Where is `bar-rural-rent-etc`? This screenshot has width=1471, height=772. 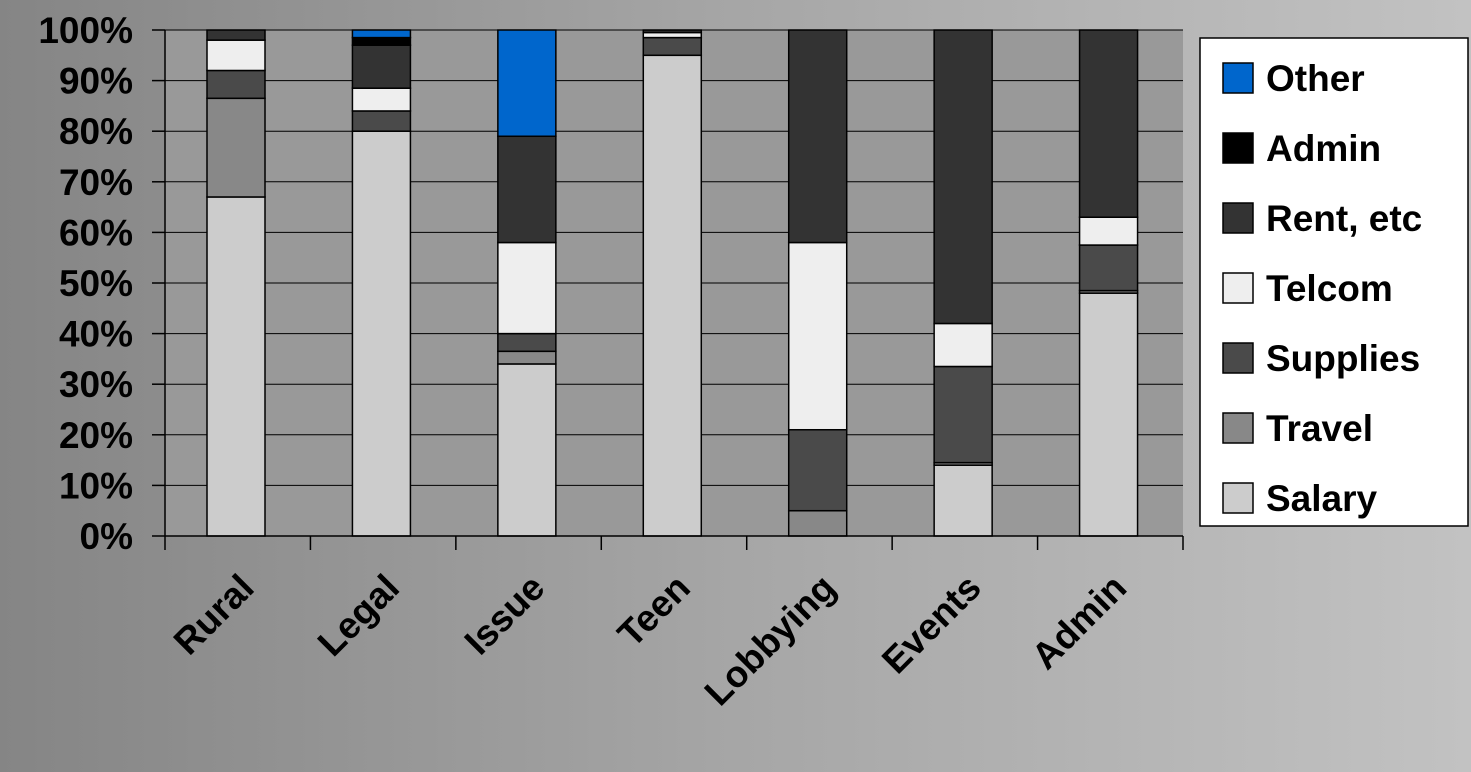 bar-rural-rent-etc is located at coordinates (236, 35).